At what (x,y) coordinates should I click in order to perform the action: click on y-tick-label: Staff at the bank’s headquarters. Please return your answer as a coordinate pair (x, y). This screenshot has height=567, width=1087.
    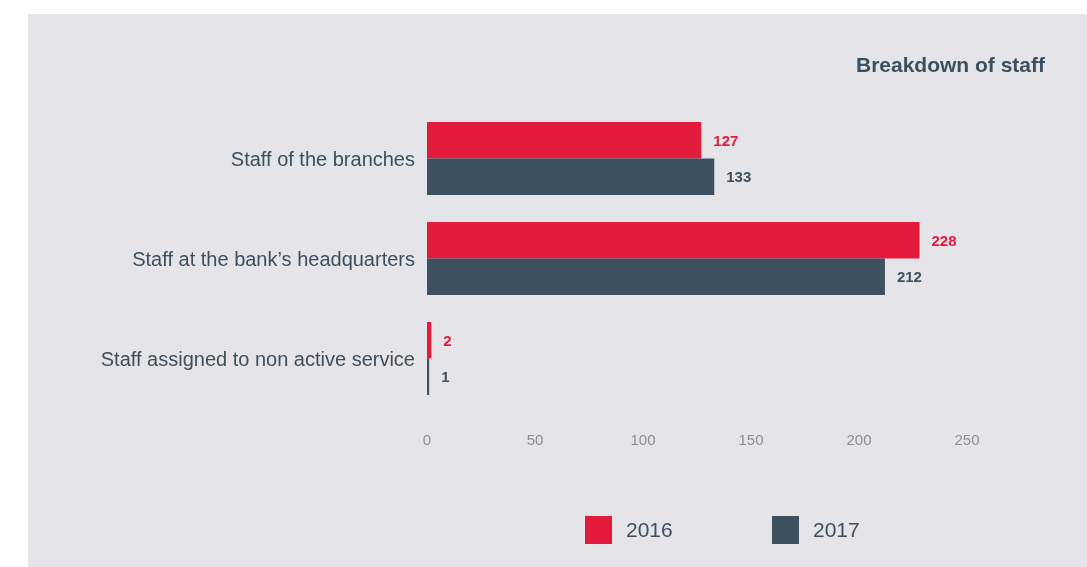
    Looking at the image, I should click on (273, 258).